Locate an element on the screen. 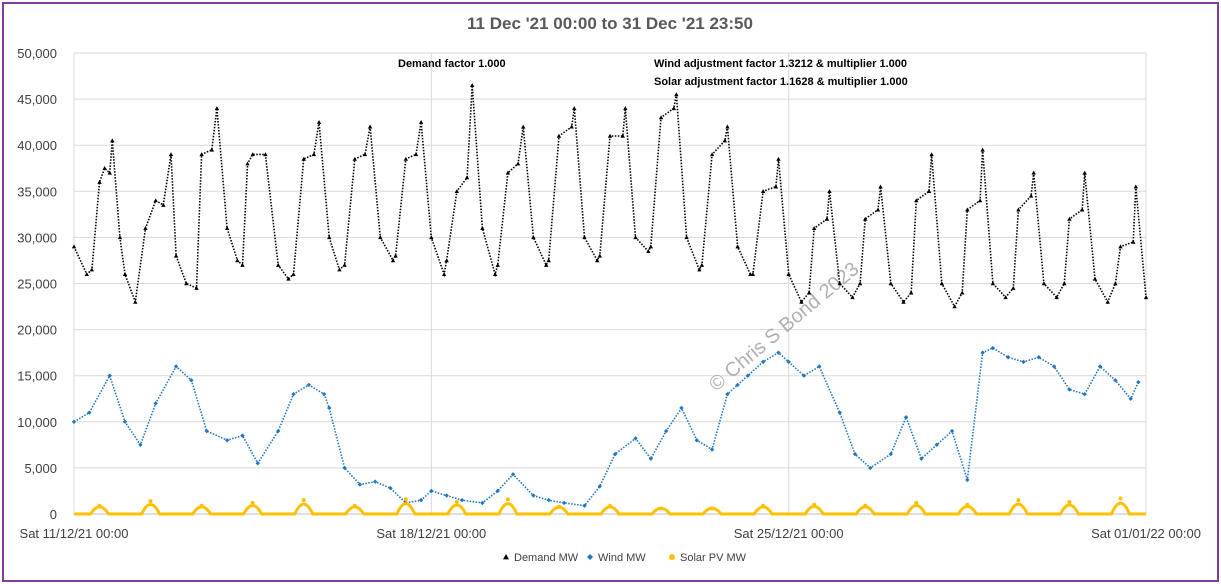 This screenshot has width=1221, height=584. chart-title: 11 Dec '21 00:00 to 31 Dec '21 23:50 is located at coordinates (610, 23).